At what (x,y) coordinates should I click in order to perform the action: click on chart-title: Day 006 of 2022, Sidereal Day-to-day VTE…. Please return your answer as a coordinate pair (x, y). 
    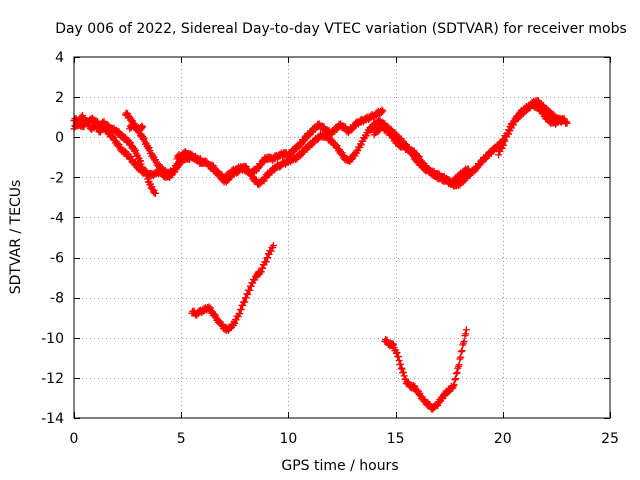
    Looking at the image, I should click on (341, 29).